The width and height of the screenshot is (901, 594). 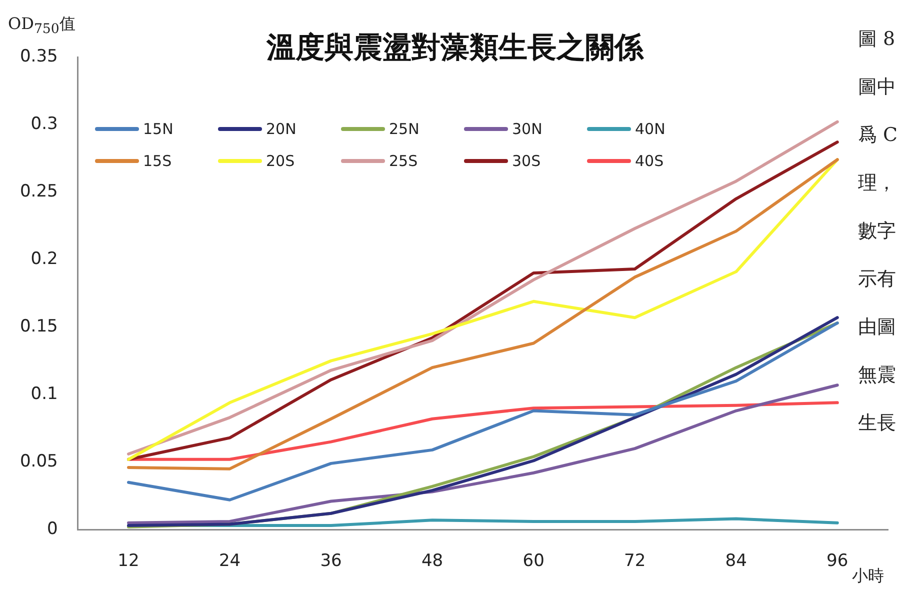 I want to click on y-tick-label: 0.15, so click(x=39, y=326).